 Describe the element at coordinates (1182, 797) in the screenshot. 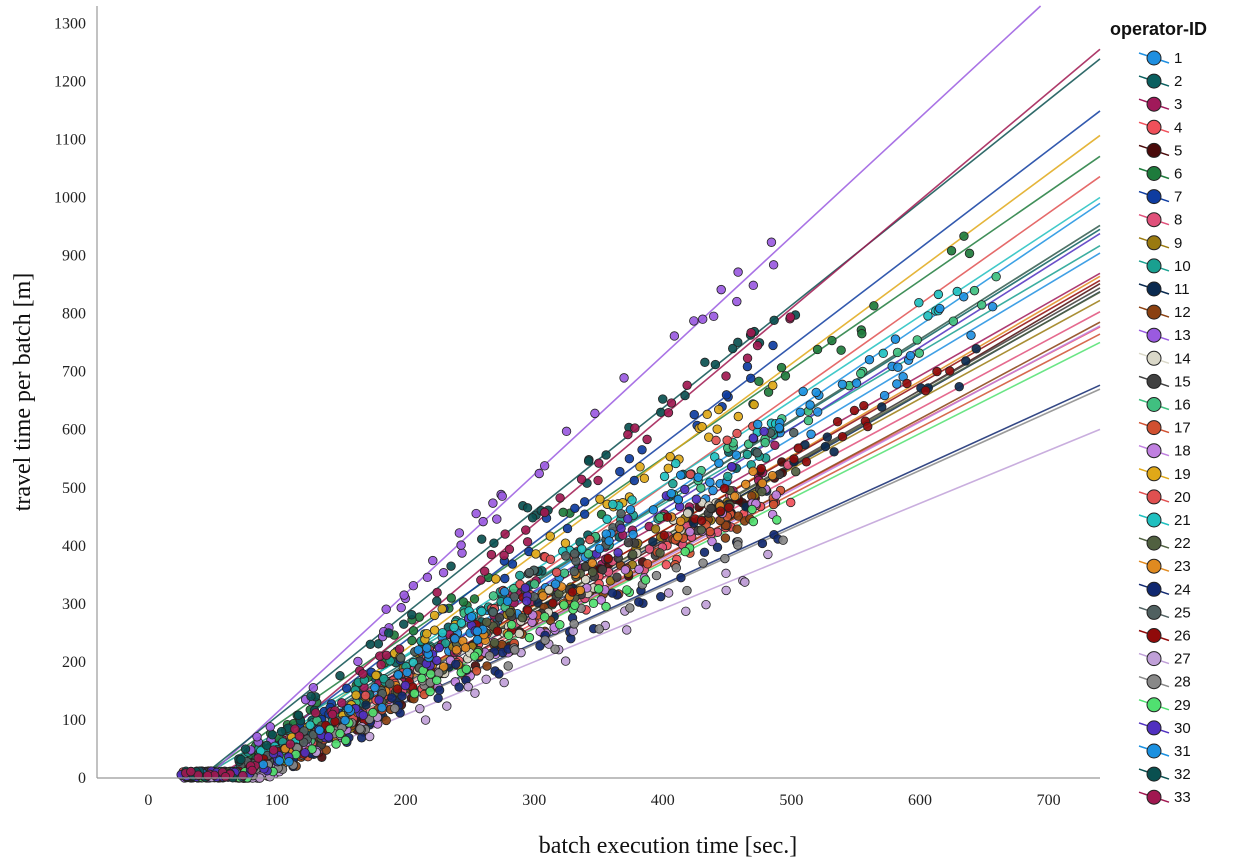

I see `legend-label: 33` at that location.